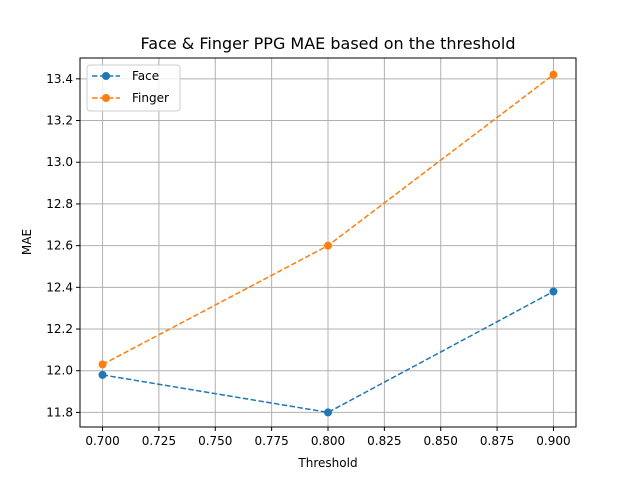  I want to click on x-tick-label: 0.900, so click(553, 441).